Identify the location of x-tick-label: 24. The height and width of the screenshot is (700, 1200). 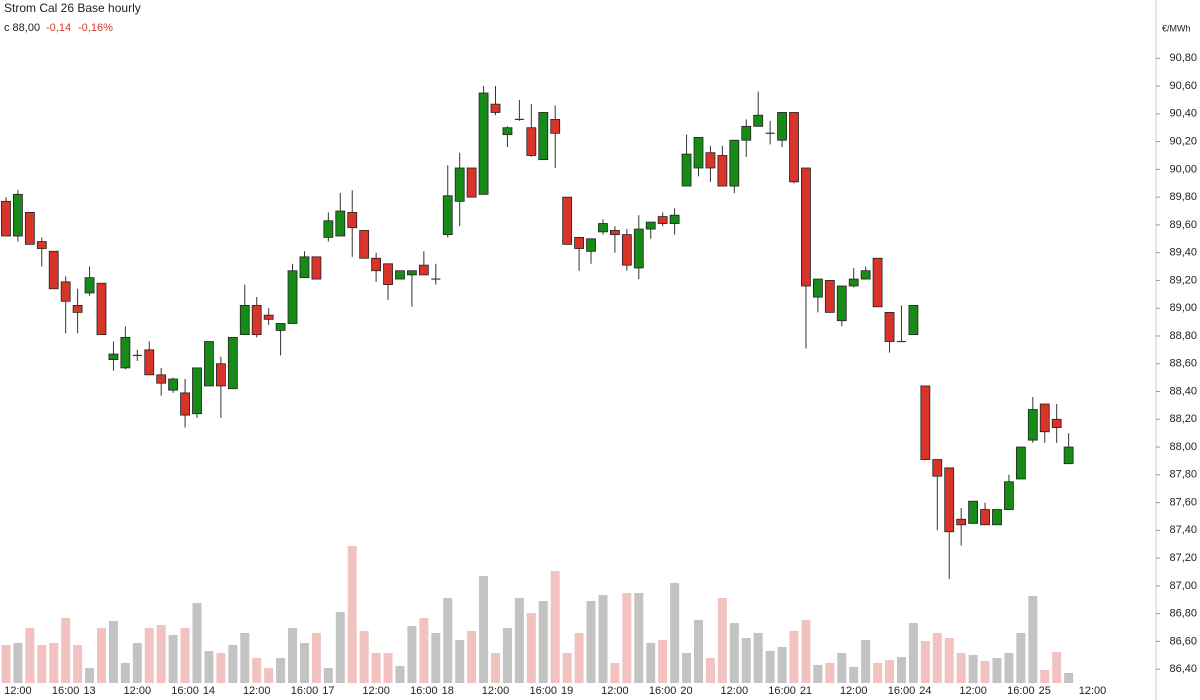
(925, 691).